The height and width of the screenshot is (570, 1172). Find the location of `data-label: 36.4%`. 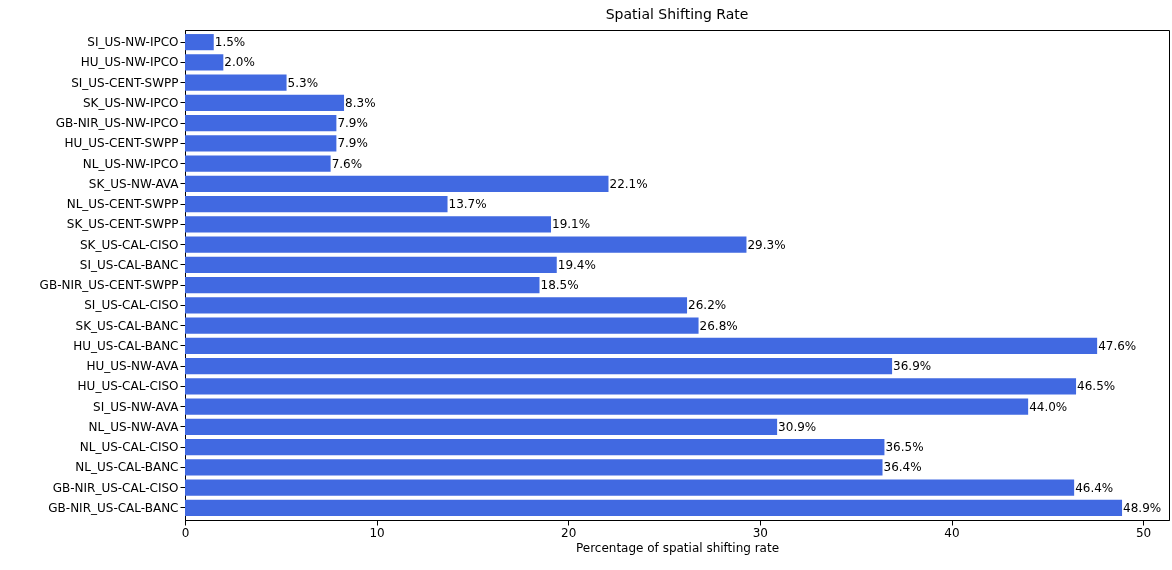

data-label: 36.4% is located at coordinates (902, 467).